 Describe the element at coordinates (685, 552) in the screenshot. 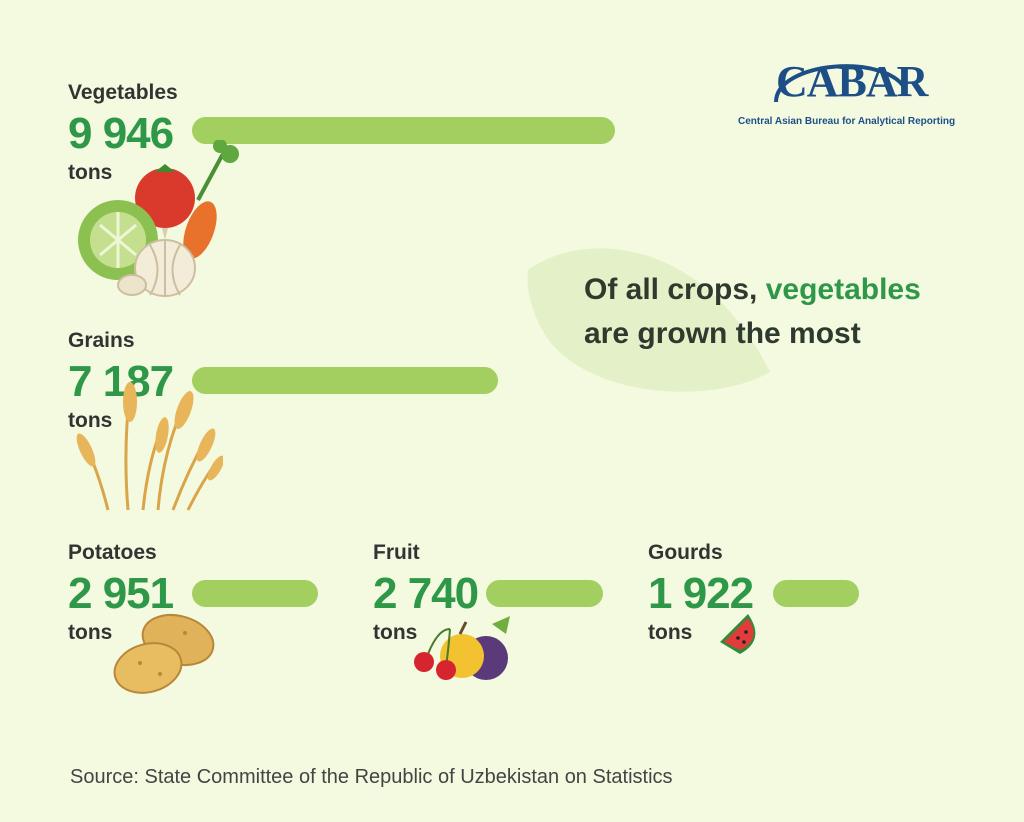

I see `crop-name-gourds: Gourds` at that location.